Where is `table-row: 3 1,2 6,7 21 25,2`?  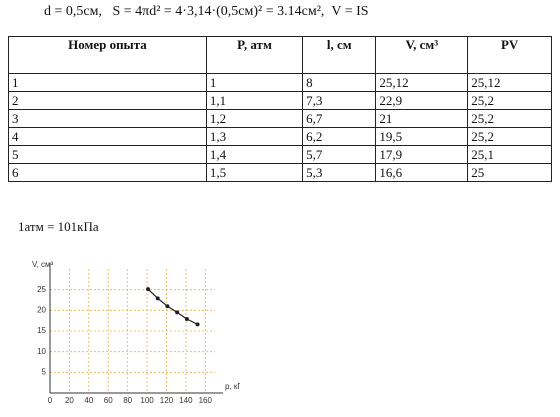
table-row: 3 1,2 6,7 21 25,2 is located at coordinates (280, 118).